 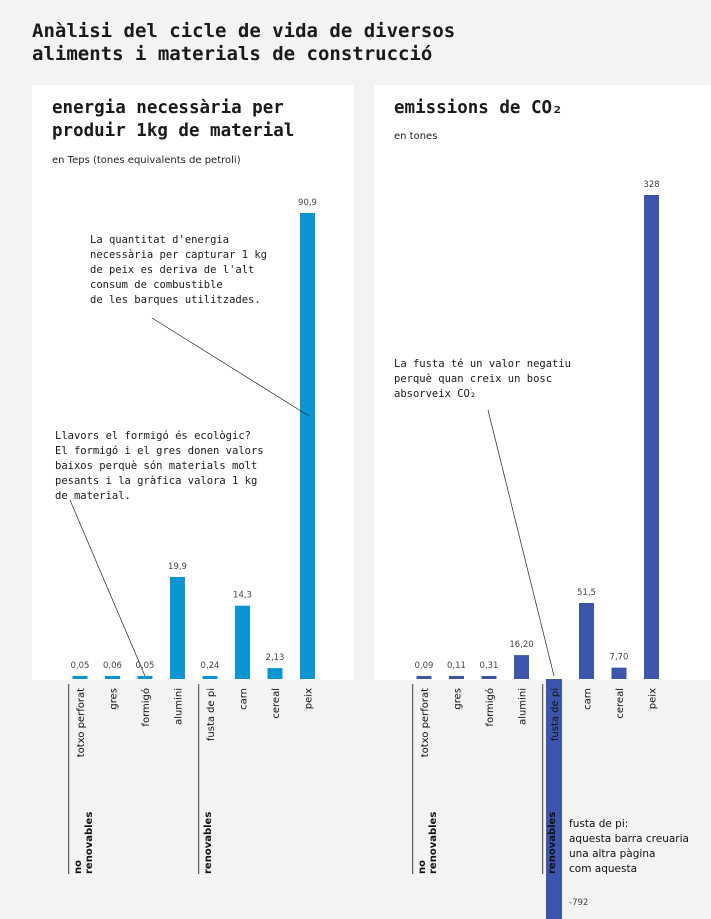 I want to click on energy-category-label-1: gres, so click(x=114, y=699).